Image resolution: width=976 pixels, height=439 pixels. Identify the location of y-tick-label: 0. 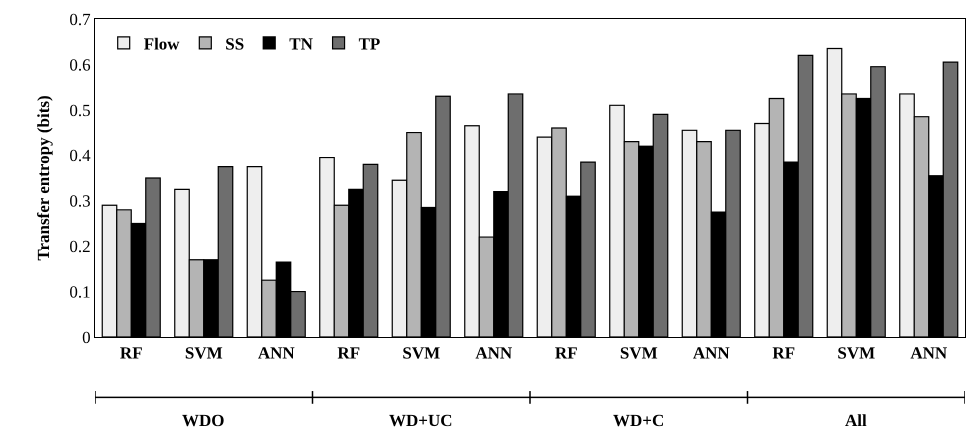
(86, 337).